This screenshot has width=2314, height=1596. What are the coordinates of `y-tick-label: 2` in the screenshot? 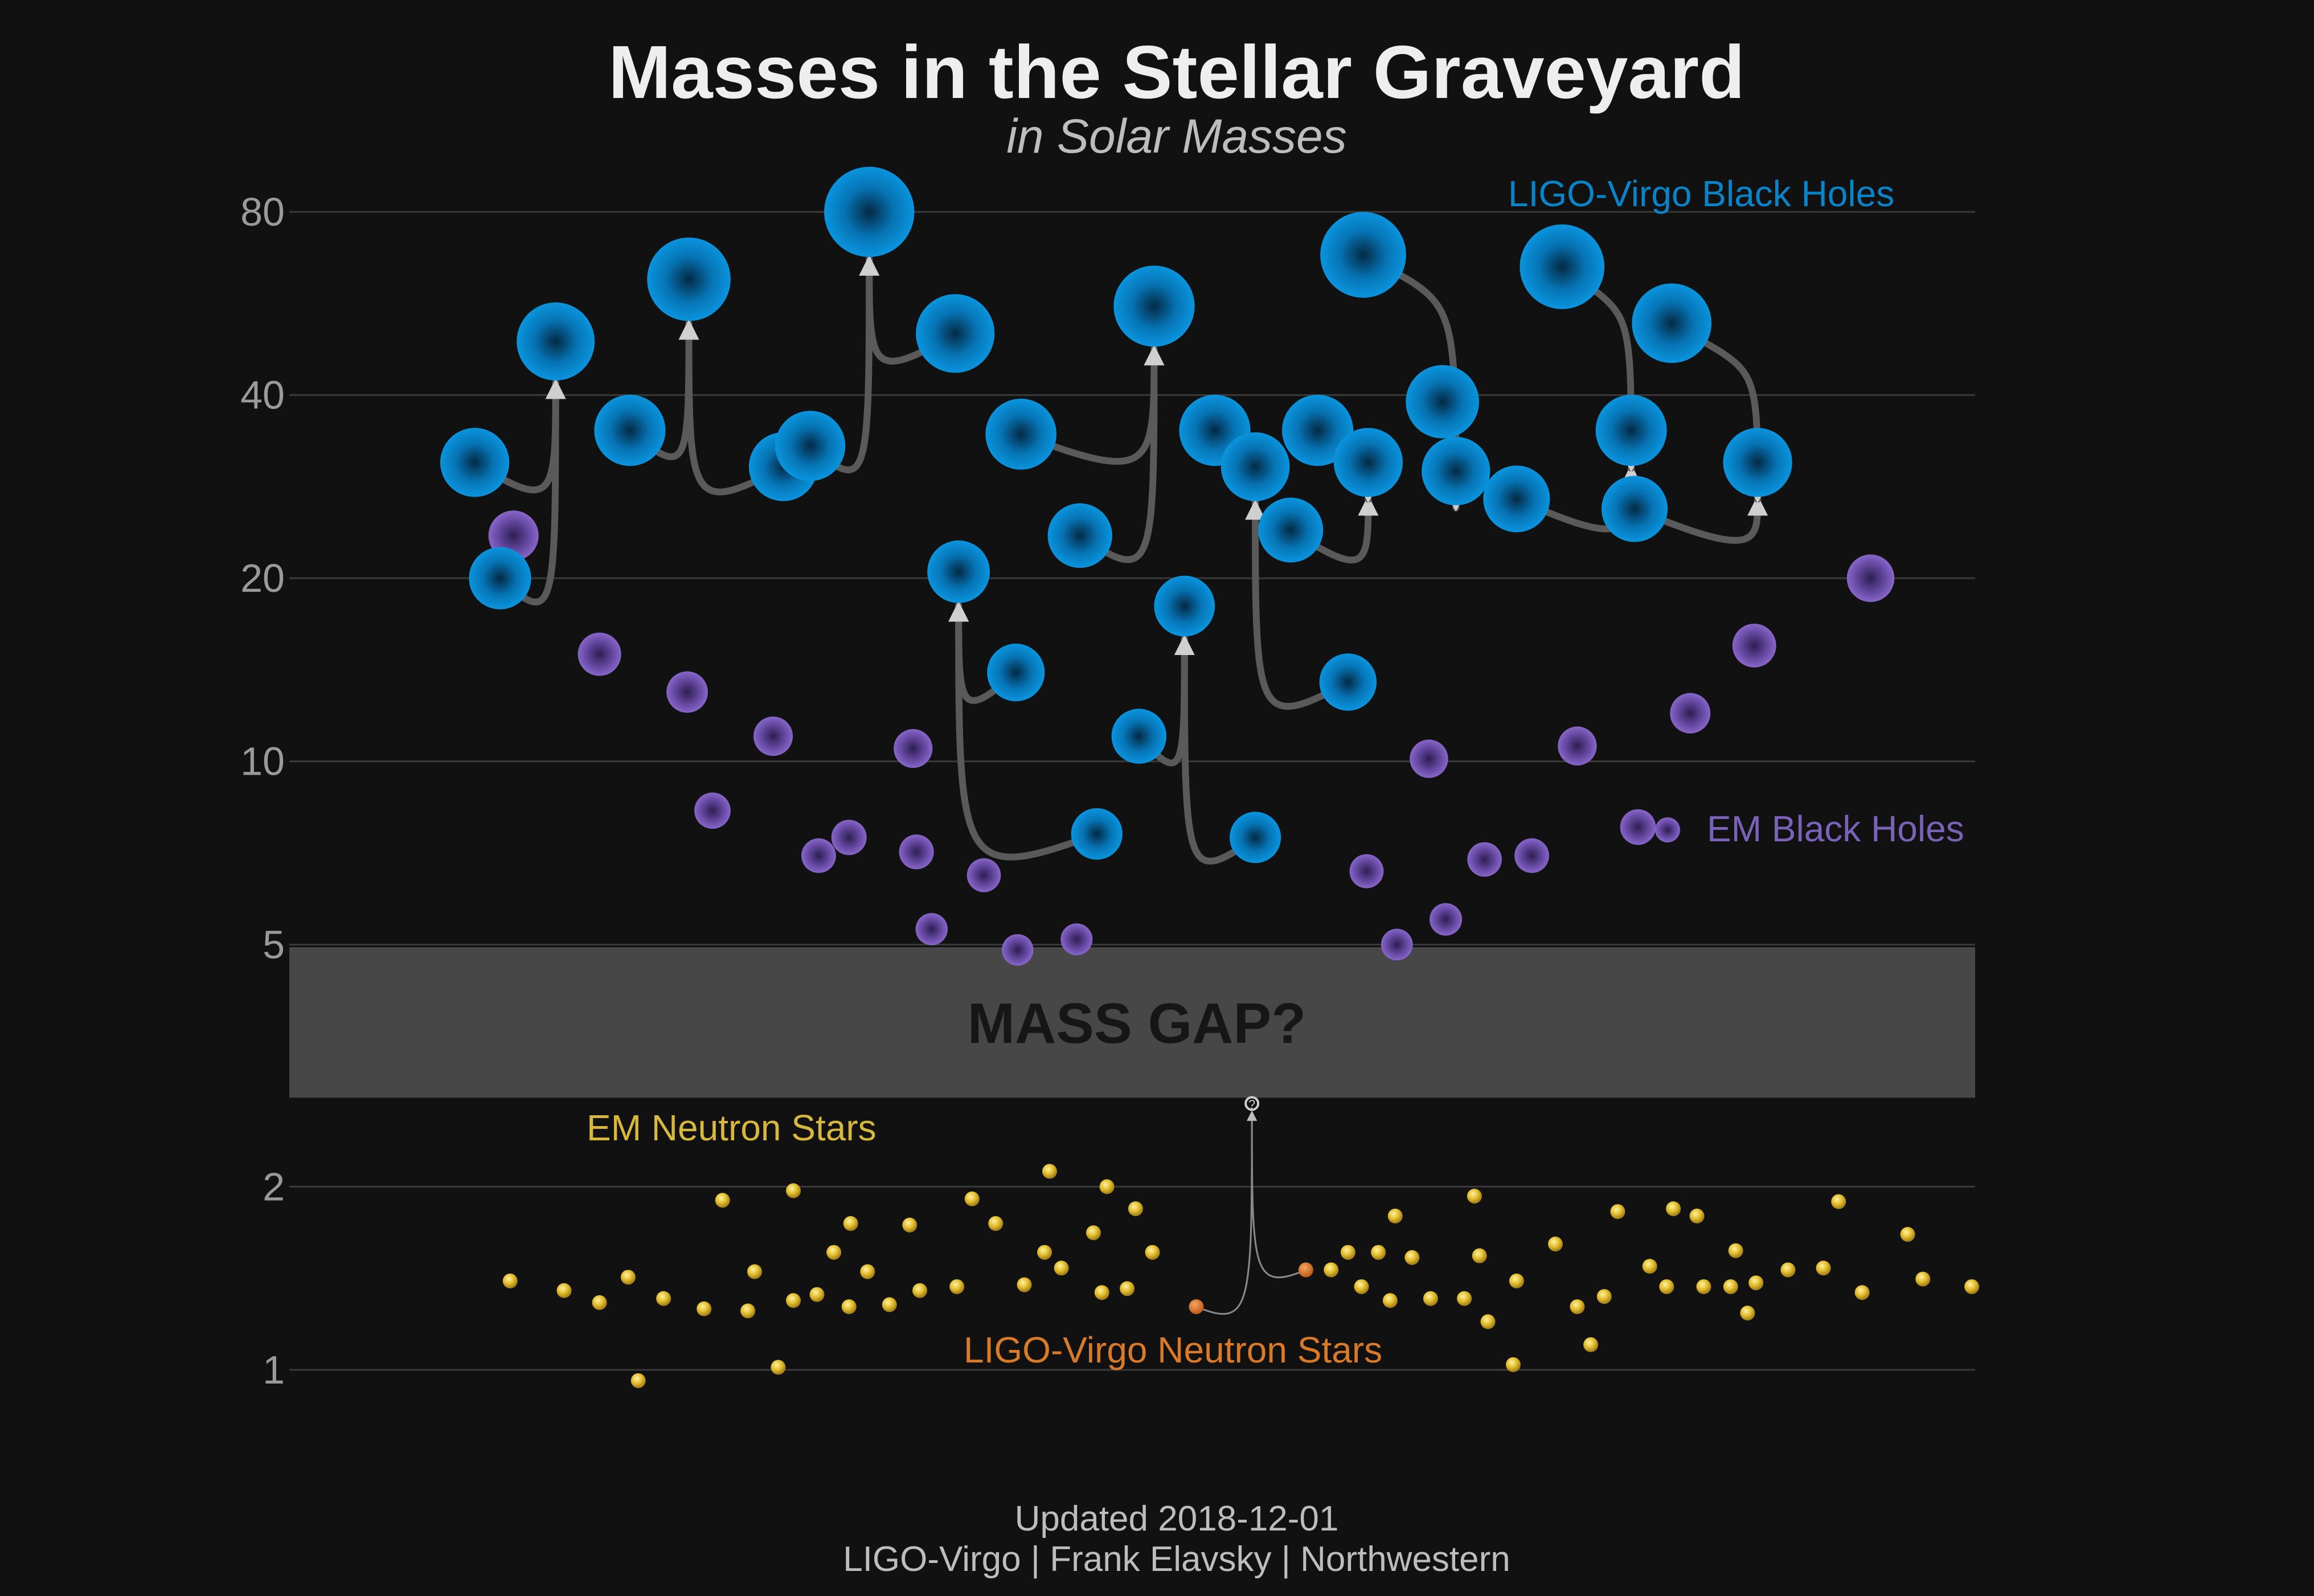 It's located at (274, 1186).